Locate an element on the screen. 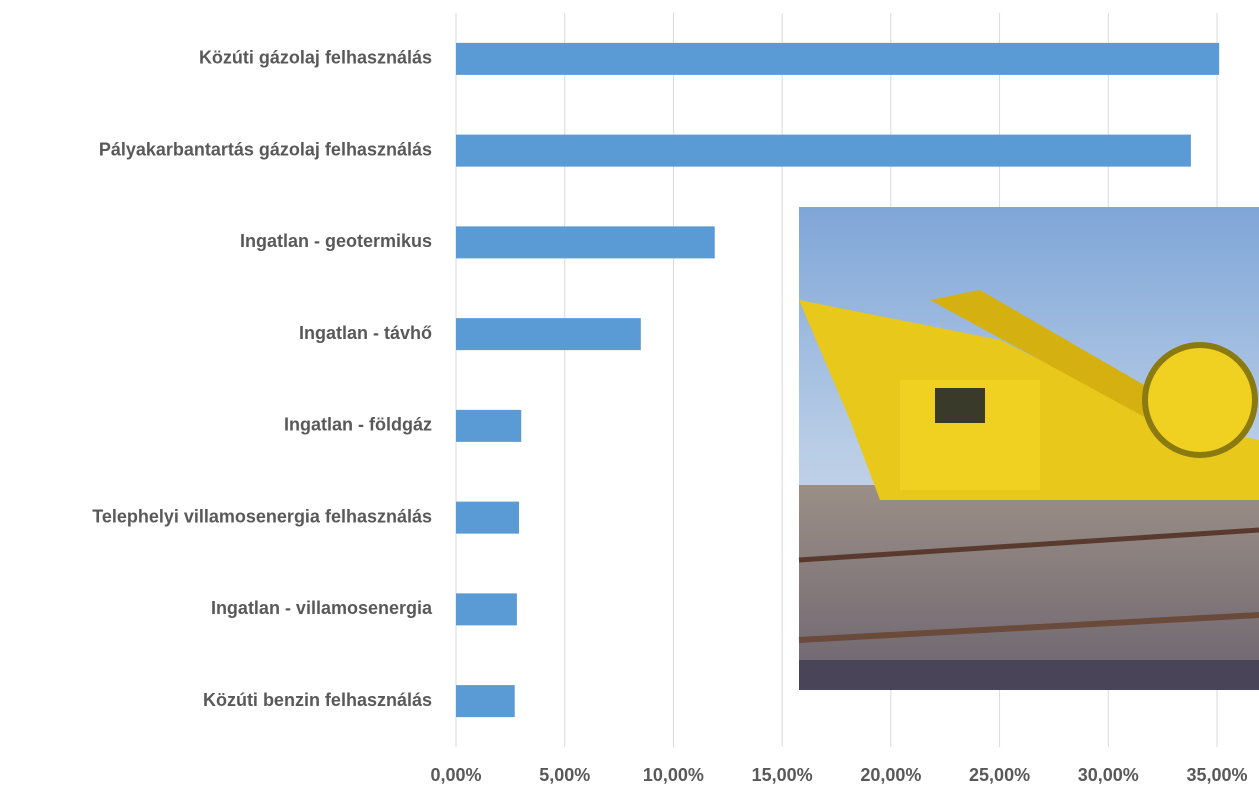 The image size is (1259, 796). y-tick-label: Ingatlan - villamosenergia is located at coordinates (322, 608).